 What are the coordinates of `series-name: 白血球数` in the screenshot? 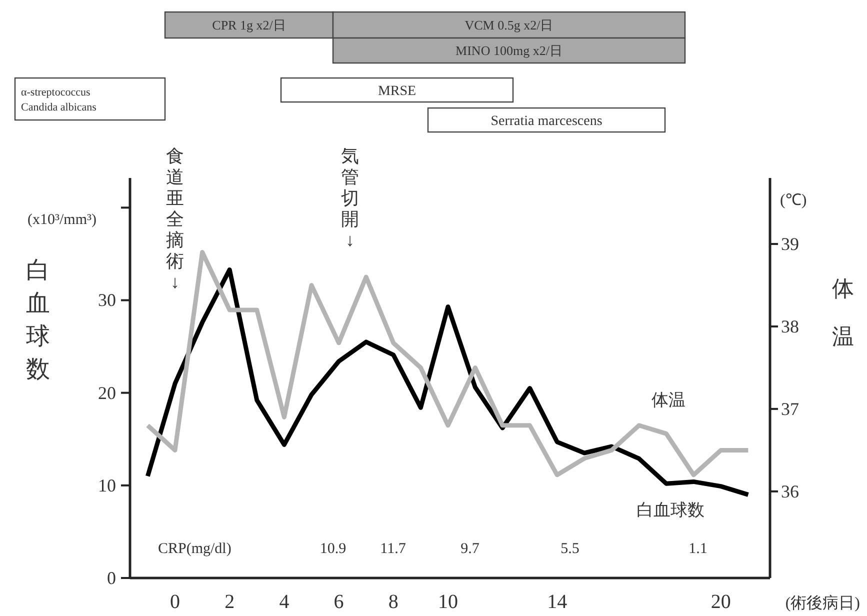 It's located at (670, 510).